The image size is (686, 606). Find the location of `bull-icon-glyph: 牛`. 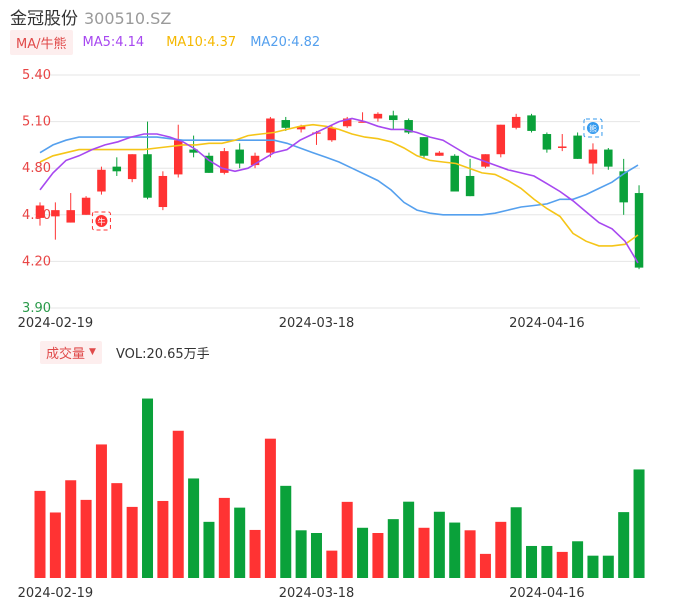

bull-icon-glyph: 牛 is located at coordinates (101, 222).